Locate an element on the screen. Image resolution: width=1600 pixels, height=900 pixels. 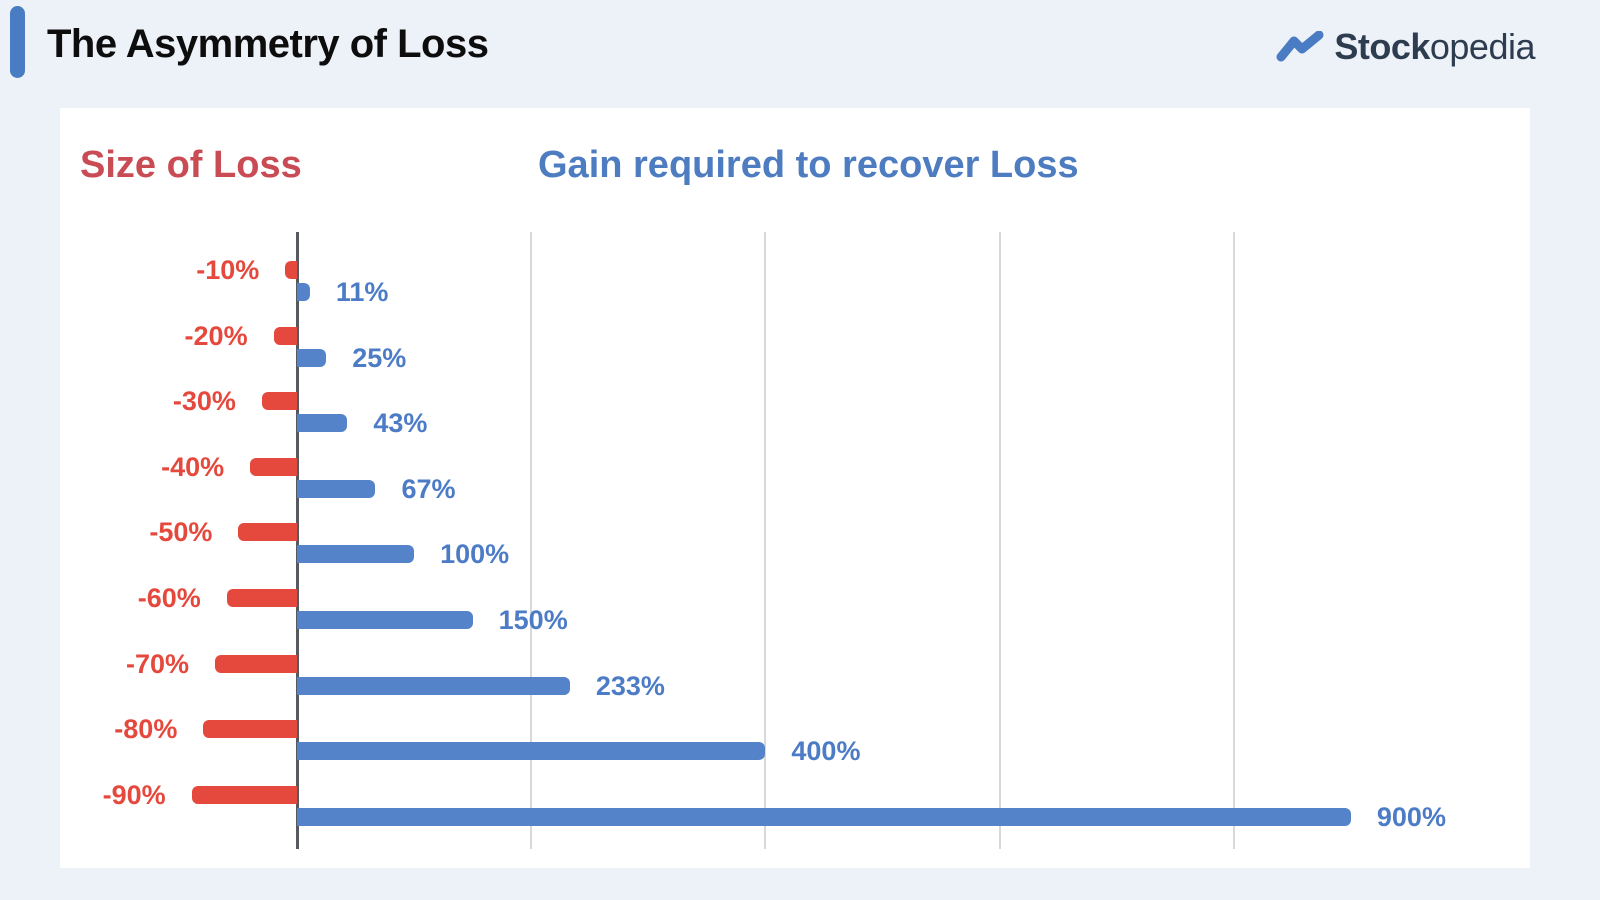
loss-value-label: -50% is located at coordinates (181, 532).